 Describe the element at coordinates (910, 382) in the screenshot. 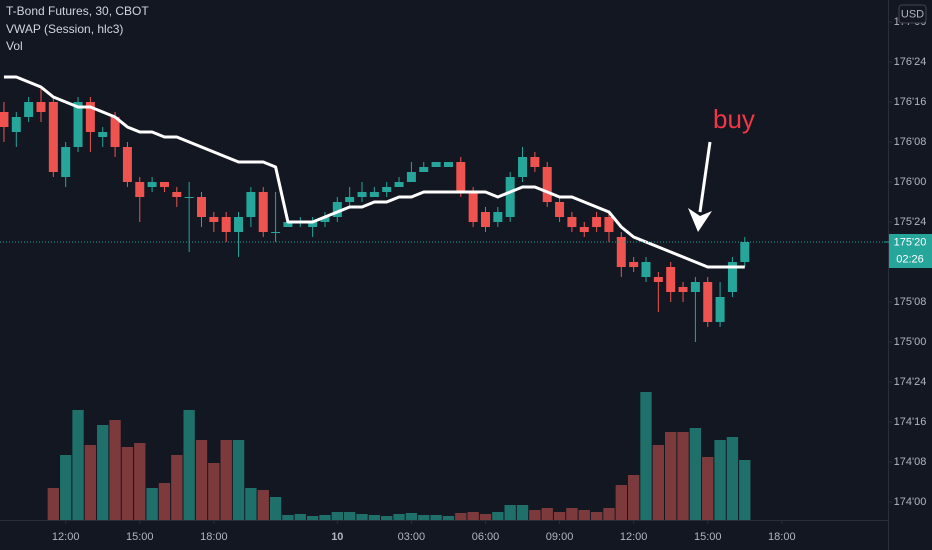

I see `y-tick-label: 174'24` at that location.